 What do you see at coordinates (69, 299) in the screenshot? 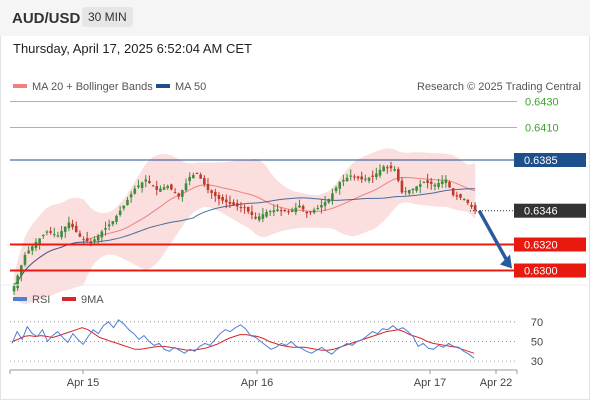
I see `ma9-legend-swatch` at bounding box center [69, 299].